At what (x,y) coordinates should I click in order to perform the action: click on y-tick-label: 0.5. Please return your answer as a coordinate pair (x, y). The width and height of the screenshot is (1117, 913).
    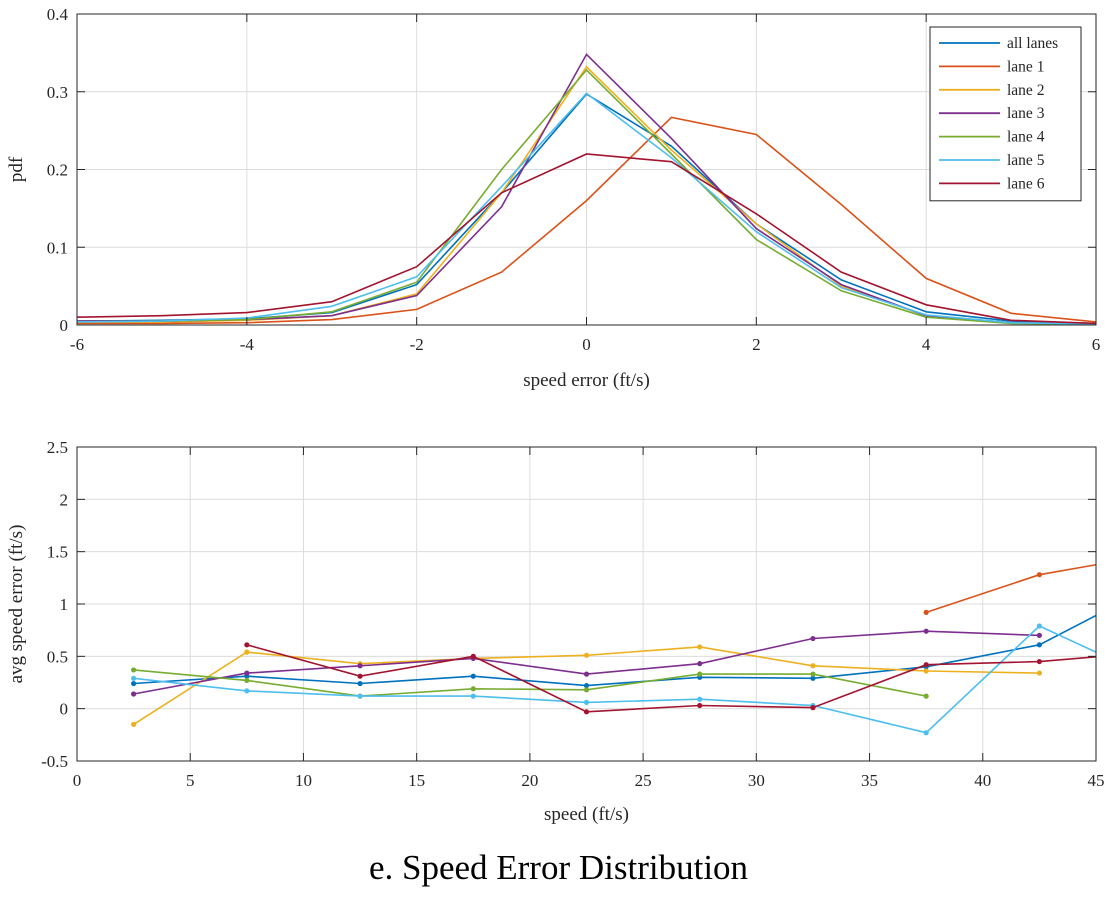
    Looking at the image, I should click on (57, 656).